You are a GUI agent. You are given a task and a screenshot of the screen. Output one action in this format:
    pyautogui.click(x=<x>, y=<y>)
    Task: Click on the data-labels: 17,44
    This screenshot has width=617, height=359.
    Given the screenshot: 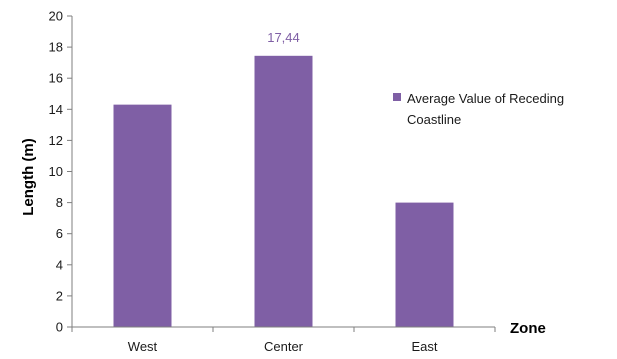 What is the action you would take?
    pyautogui.click(x=283, y=37)
    